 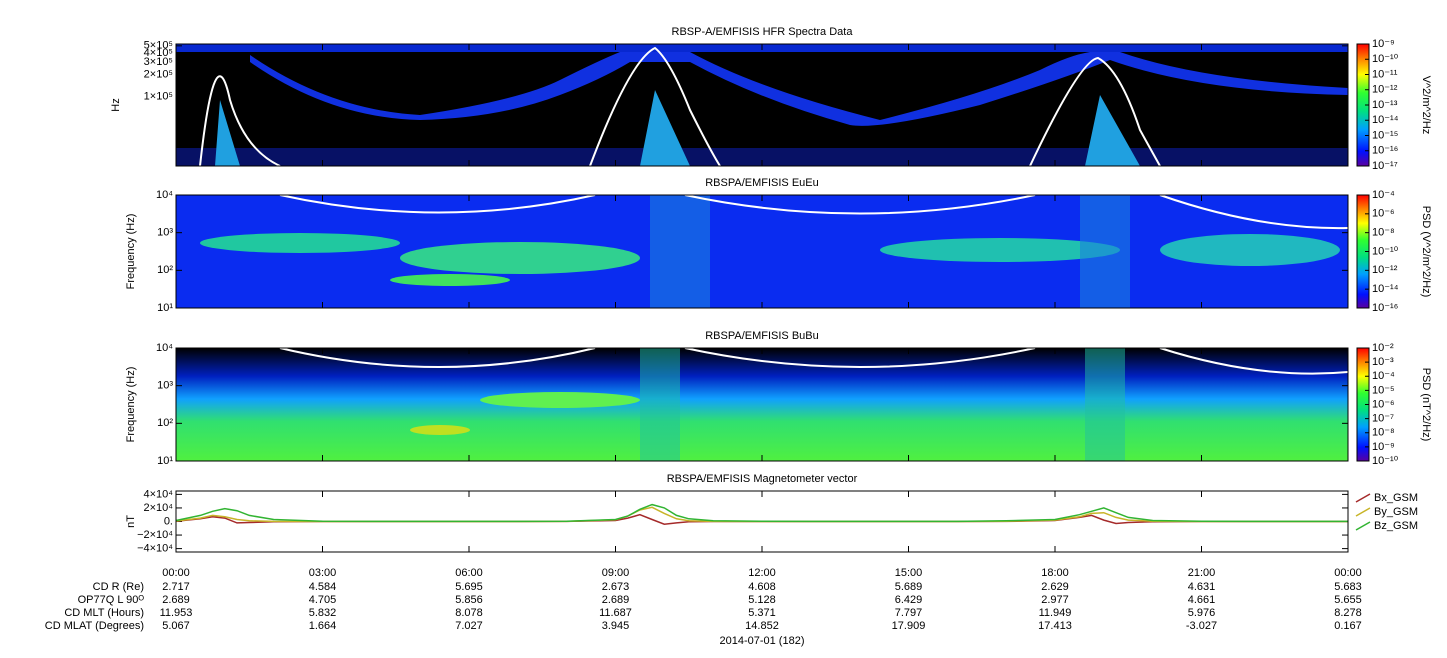 What do you see at coordinates (1385, 120) in the screenshot?
I see `colorbar-tick-label: 10⁻¹⁴` at bounding box center [1385, 120].